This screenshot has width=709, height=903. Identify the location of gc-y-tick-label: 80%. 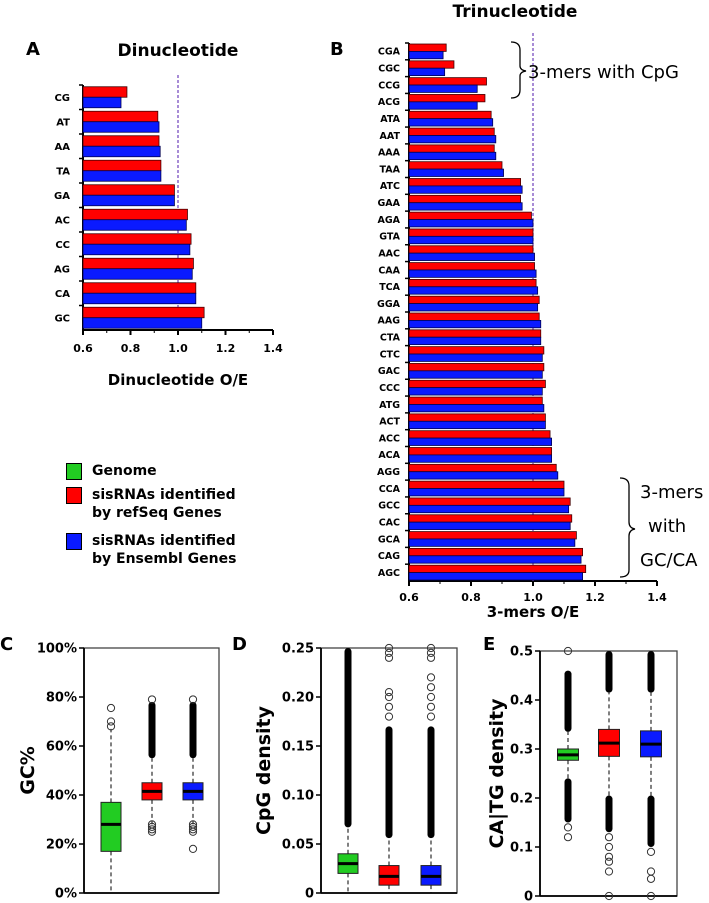
(61, 698).